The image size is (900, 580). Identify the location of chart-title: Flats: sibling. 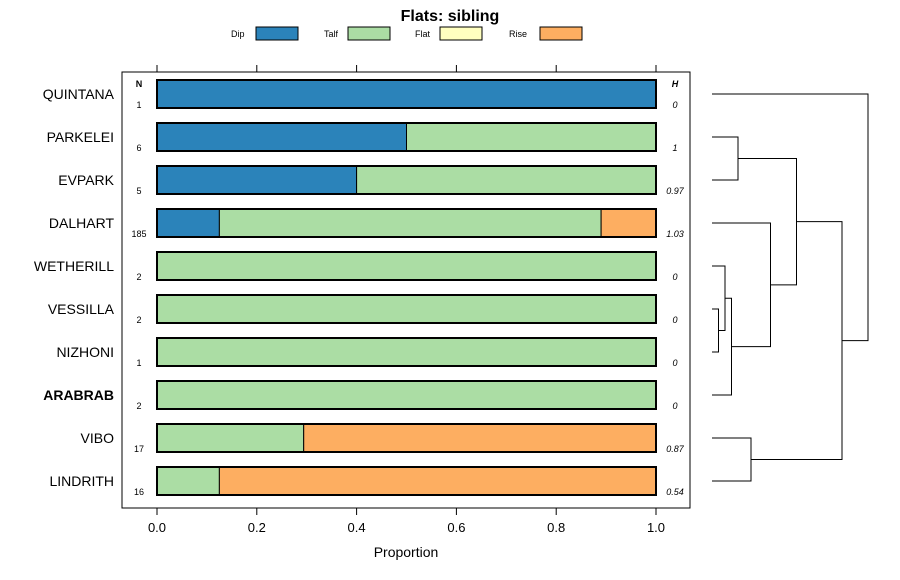
(450, 16).